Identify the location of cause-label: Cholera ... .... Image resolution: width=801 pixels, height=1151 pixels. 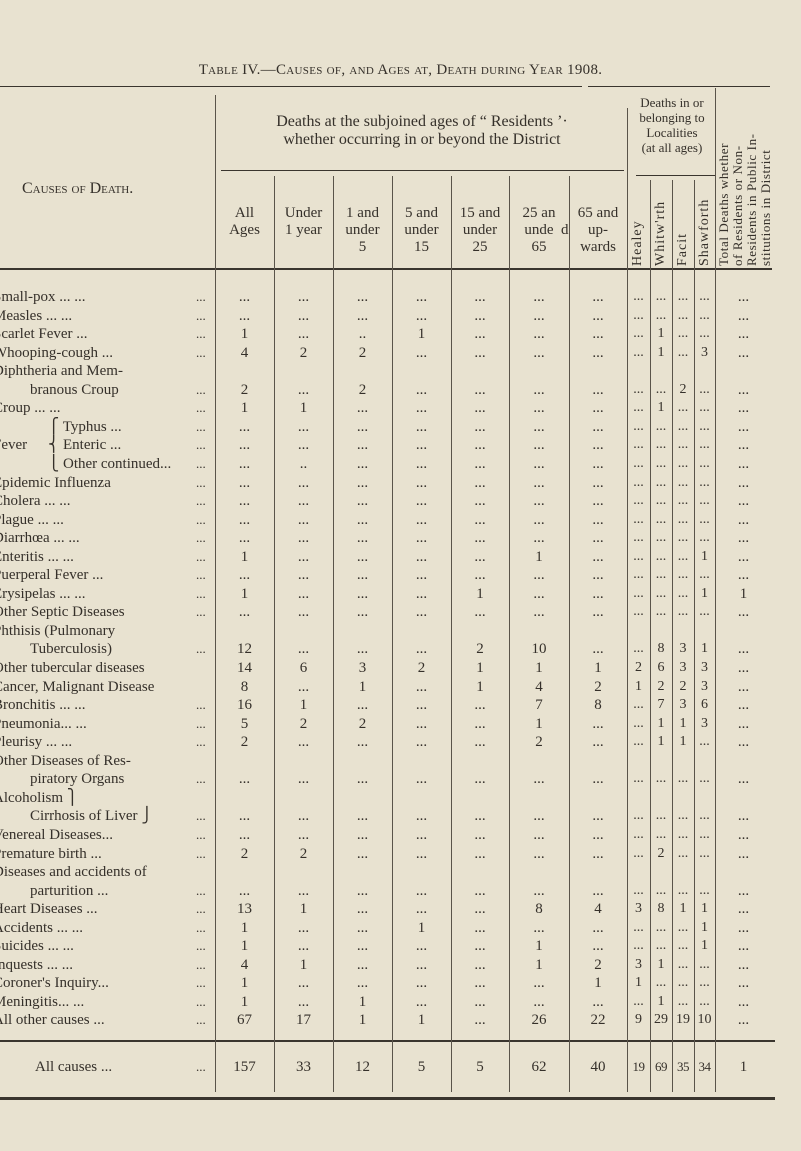
(35, 501).